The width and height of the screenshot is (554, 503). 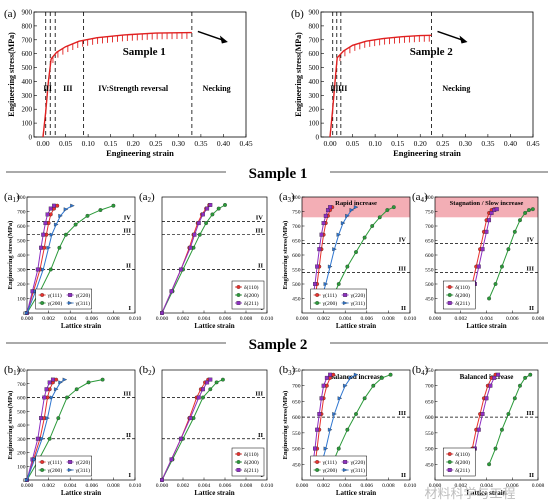 I want to click on stage-label: II, so click(x=49, y=88).